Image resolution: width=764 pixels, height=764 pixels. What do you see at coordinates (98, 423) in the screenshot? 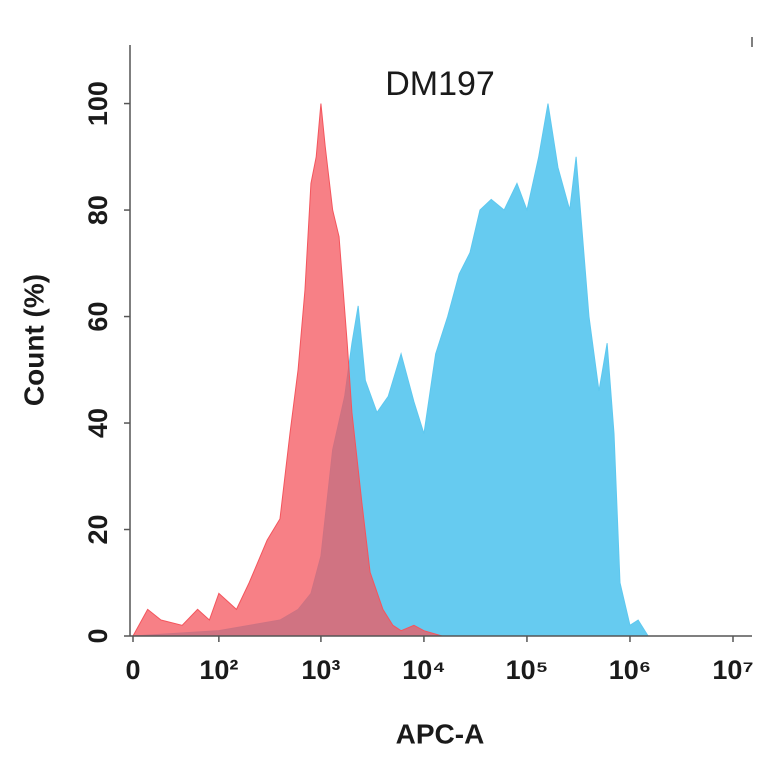
I see `y-tick-label: 40` at bounding box center [98, 423].